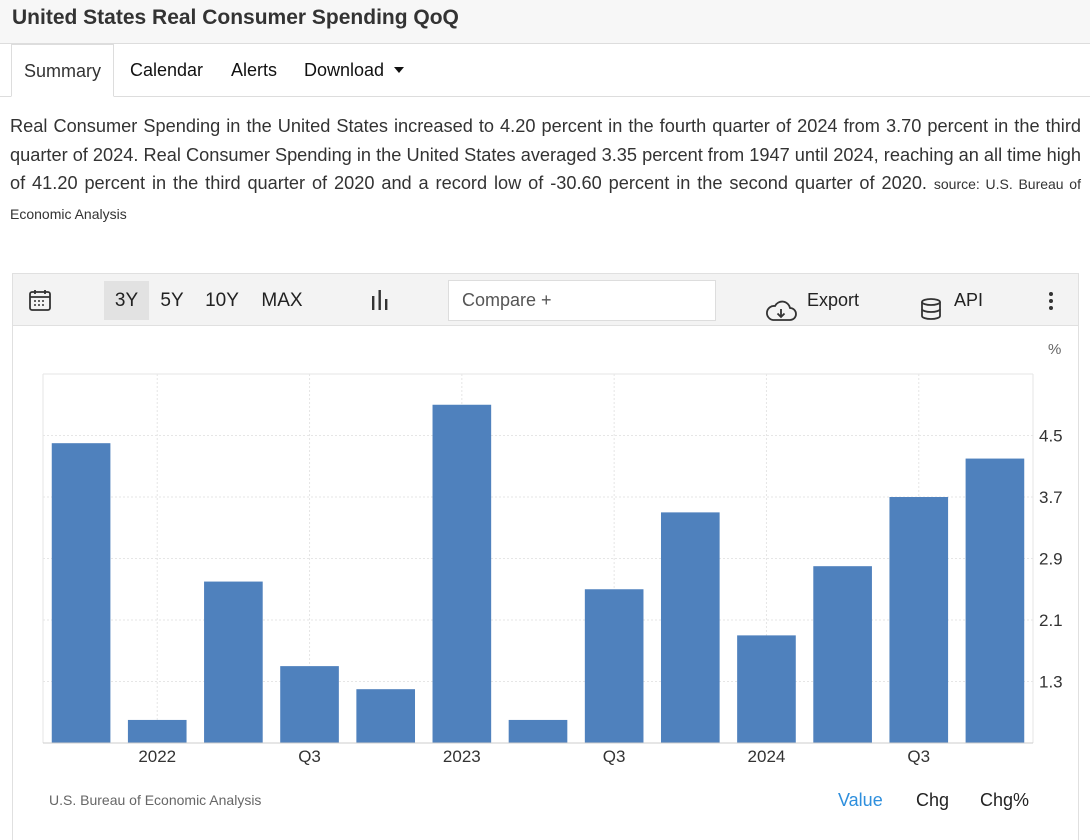 Image resolution: width=1090 pixels, height=840 pixels. I want to click on source-inline: source: U.S. Bureau of Economic Analysis, so click(545, 199).